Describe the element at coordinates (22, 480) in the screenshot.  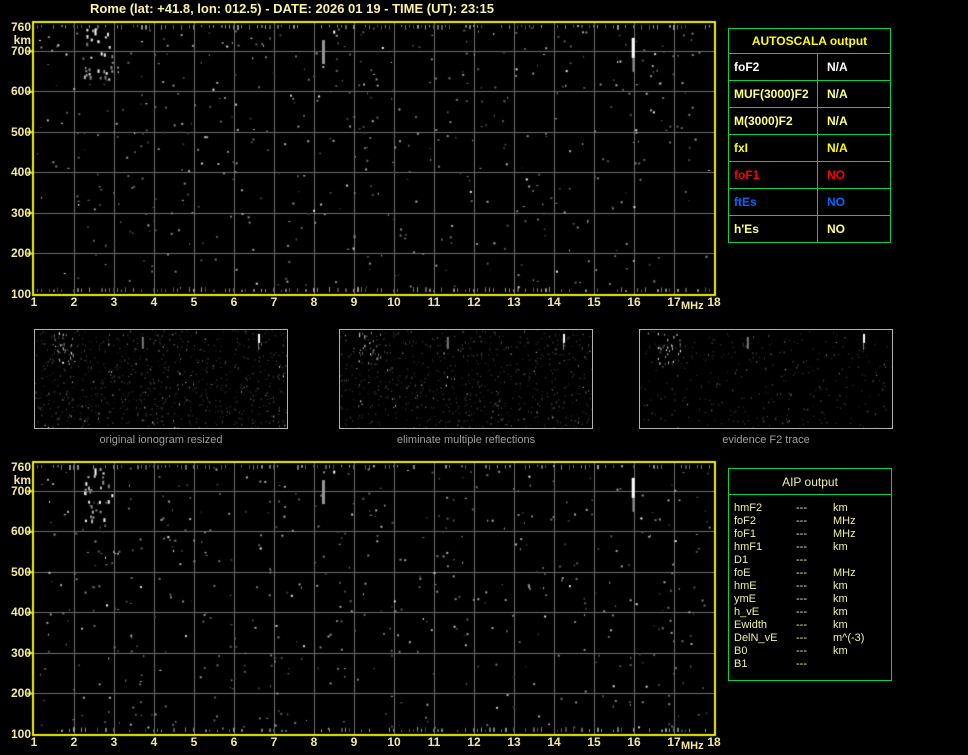
I see `restored-ionogram-y-unit: km` at that location.